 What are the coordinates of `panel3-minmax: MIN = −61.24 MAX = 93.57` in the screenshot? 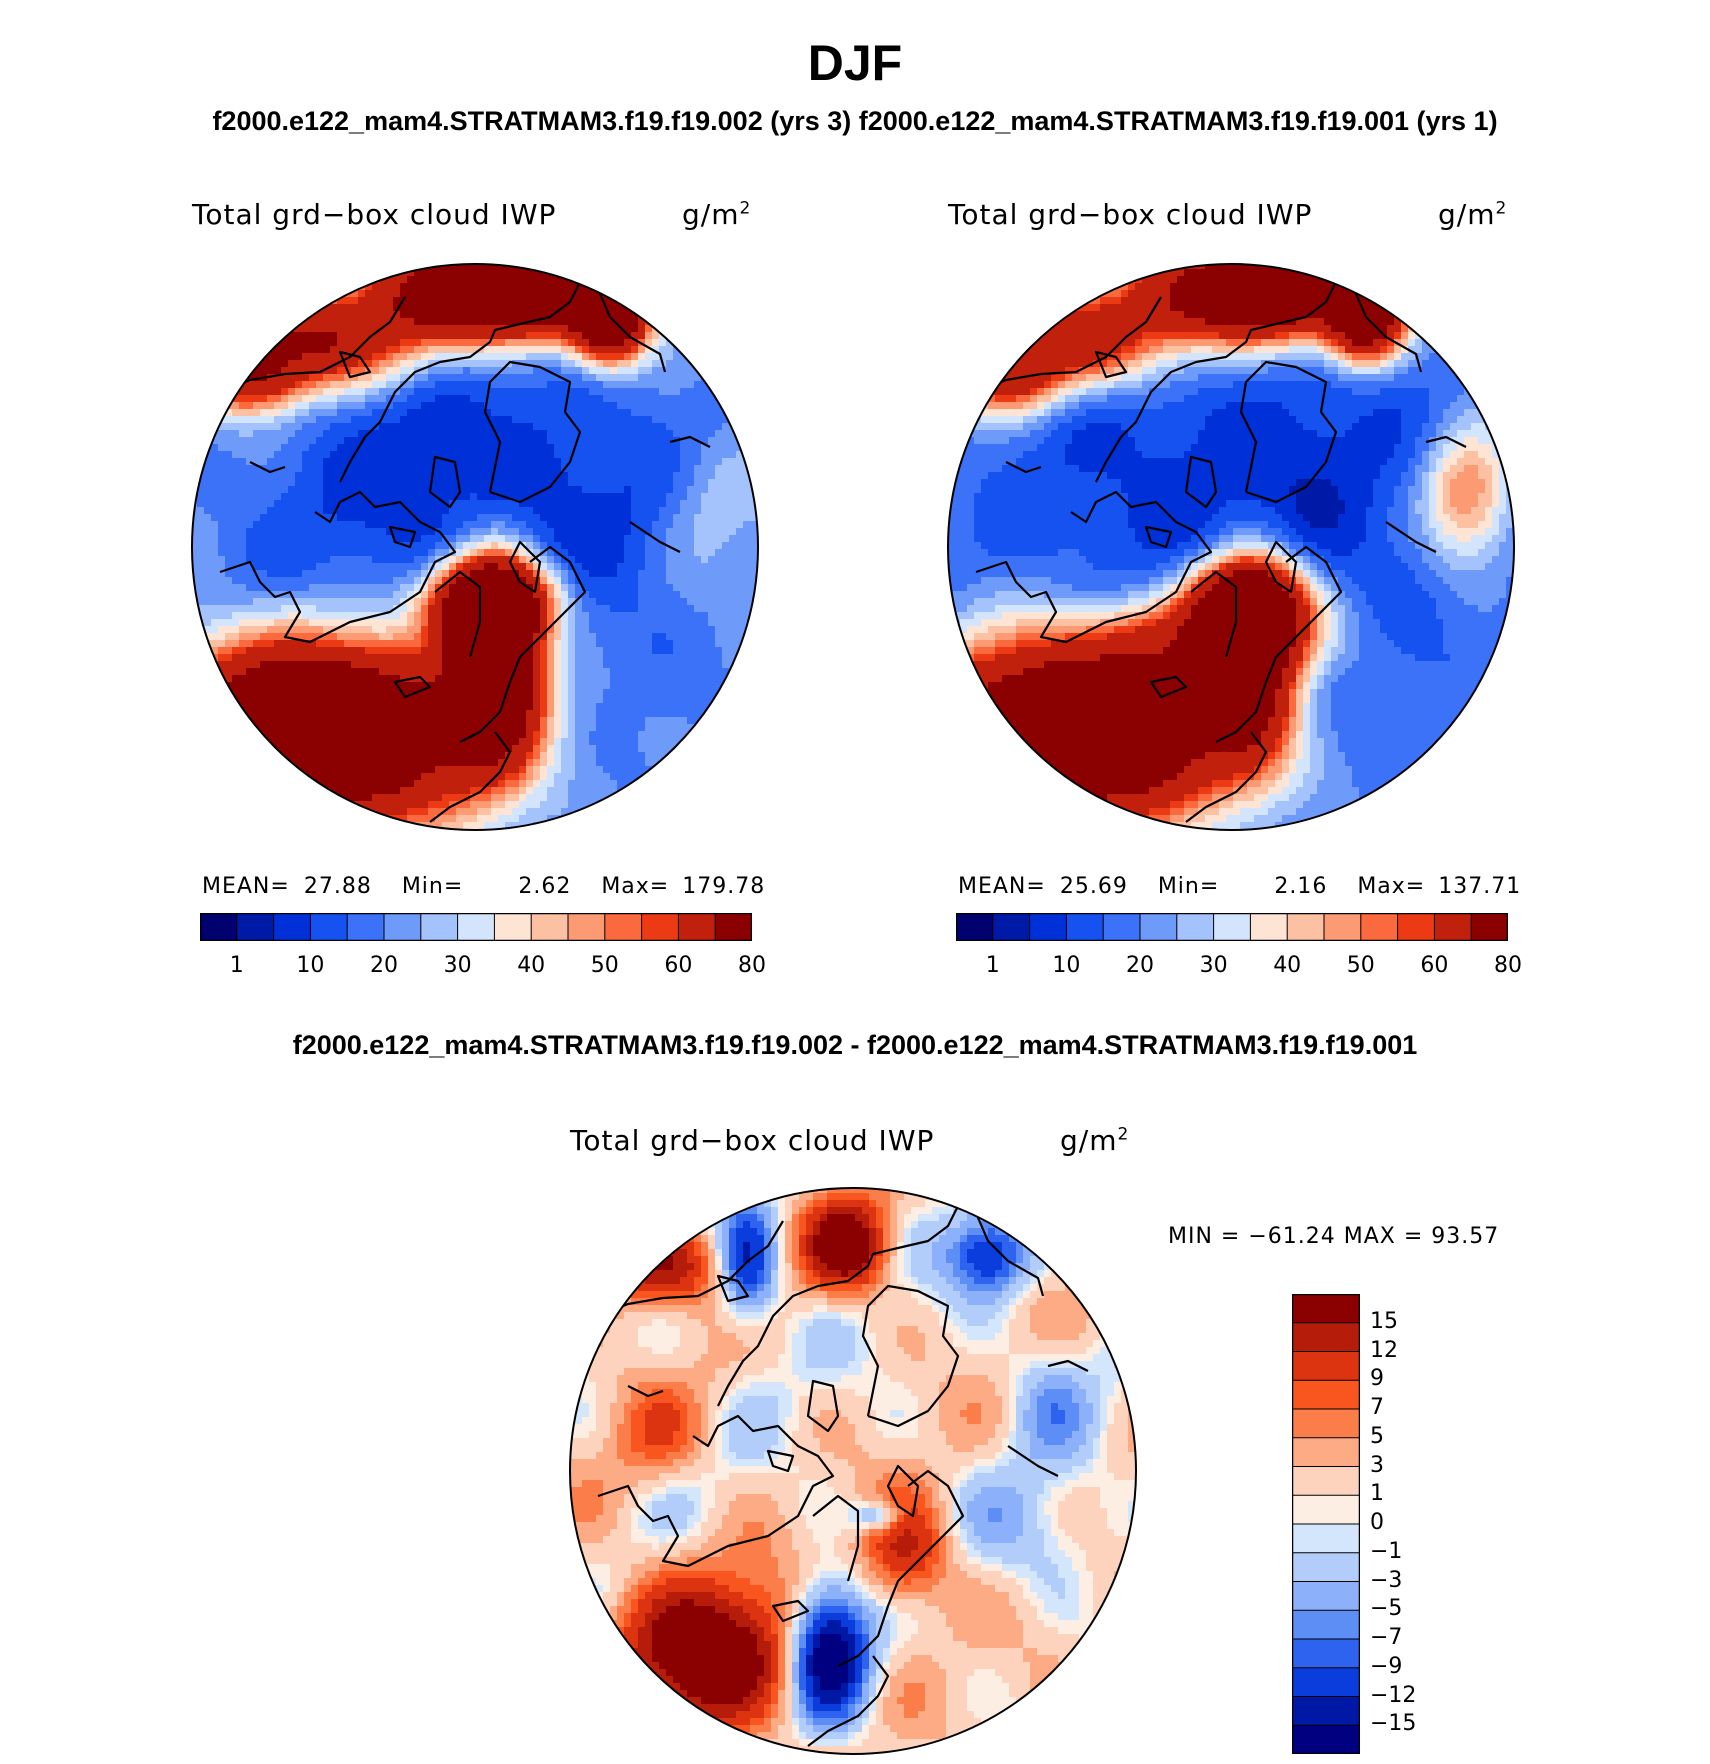 It's located at (1334, 1236).